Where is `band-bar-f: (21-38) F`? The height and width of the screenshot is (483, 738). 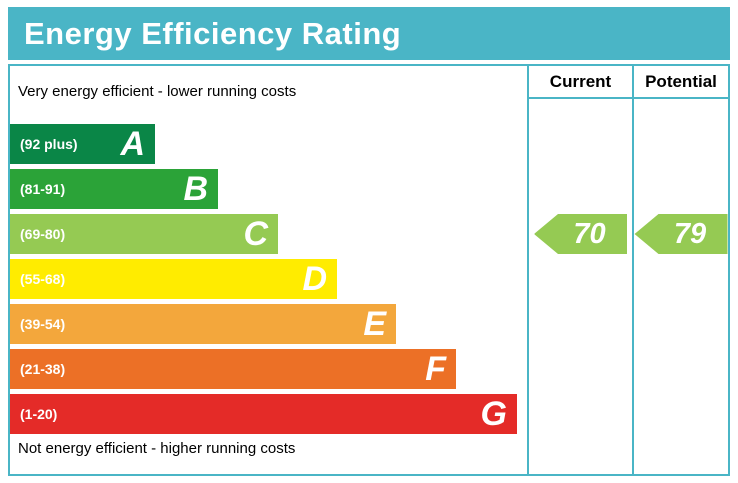 band-bar-f: (21-38) F is located at coordinates (233, 369).